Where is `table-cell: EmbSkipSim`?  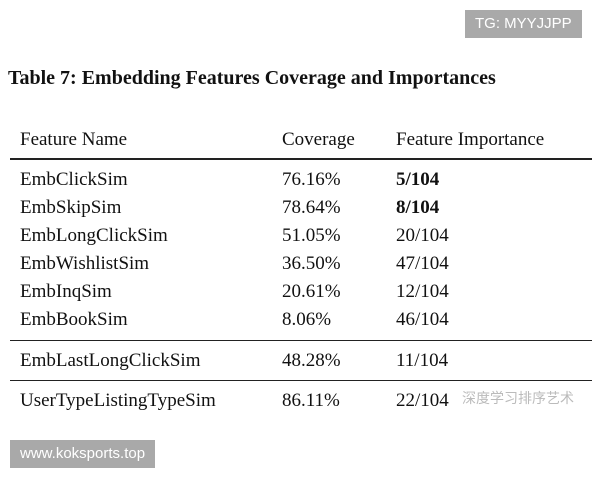 table-cell: EmbSkipSim is located at coordinates (71, 207).